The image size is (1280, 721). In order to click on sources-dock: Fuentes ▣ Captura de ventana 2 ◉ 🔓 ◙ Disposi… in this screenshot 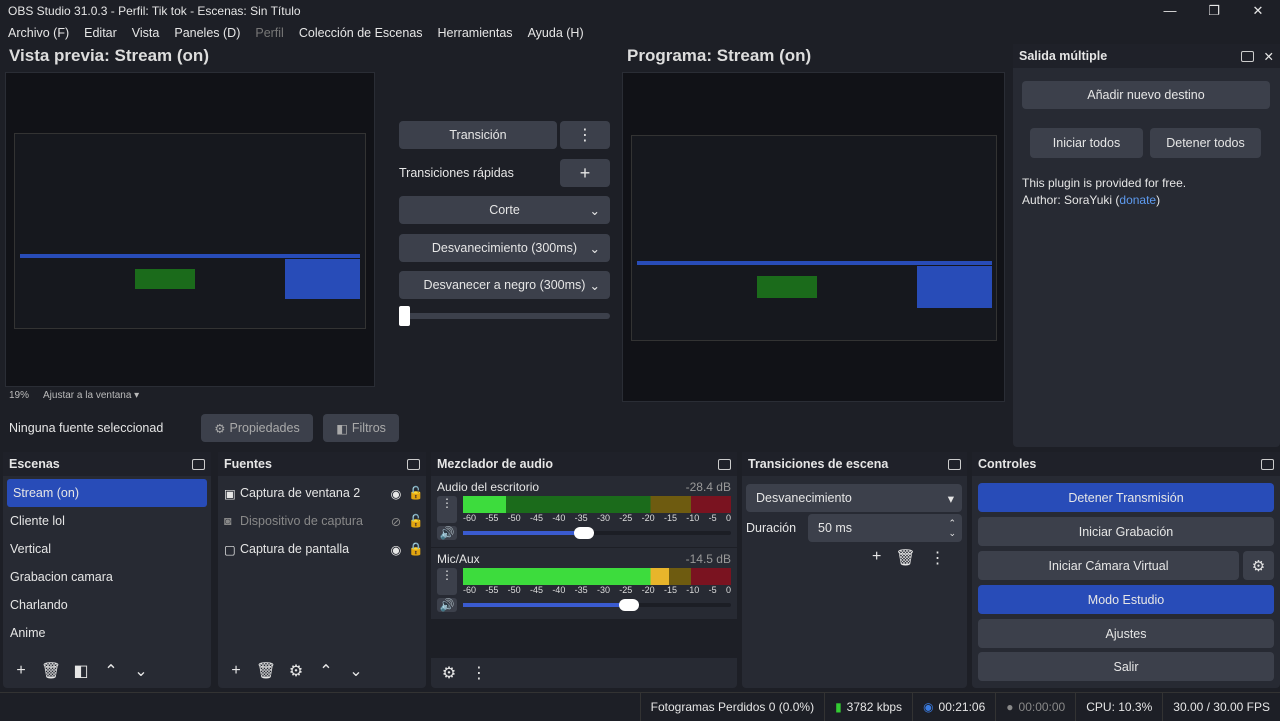, I will do `click(322, 570)`.